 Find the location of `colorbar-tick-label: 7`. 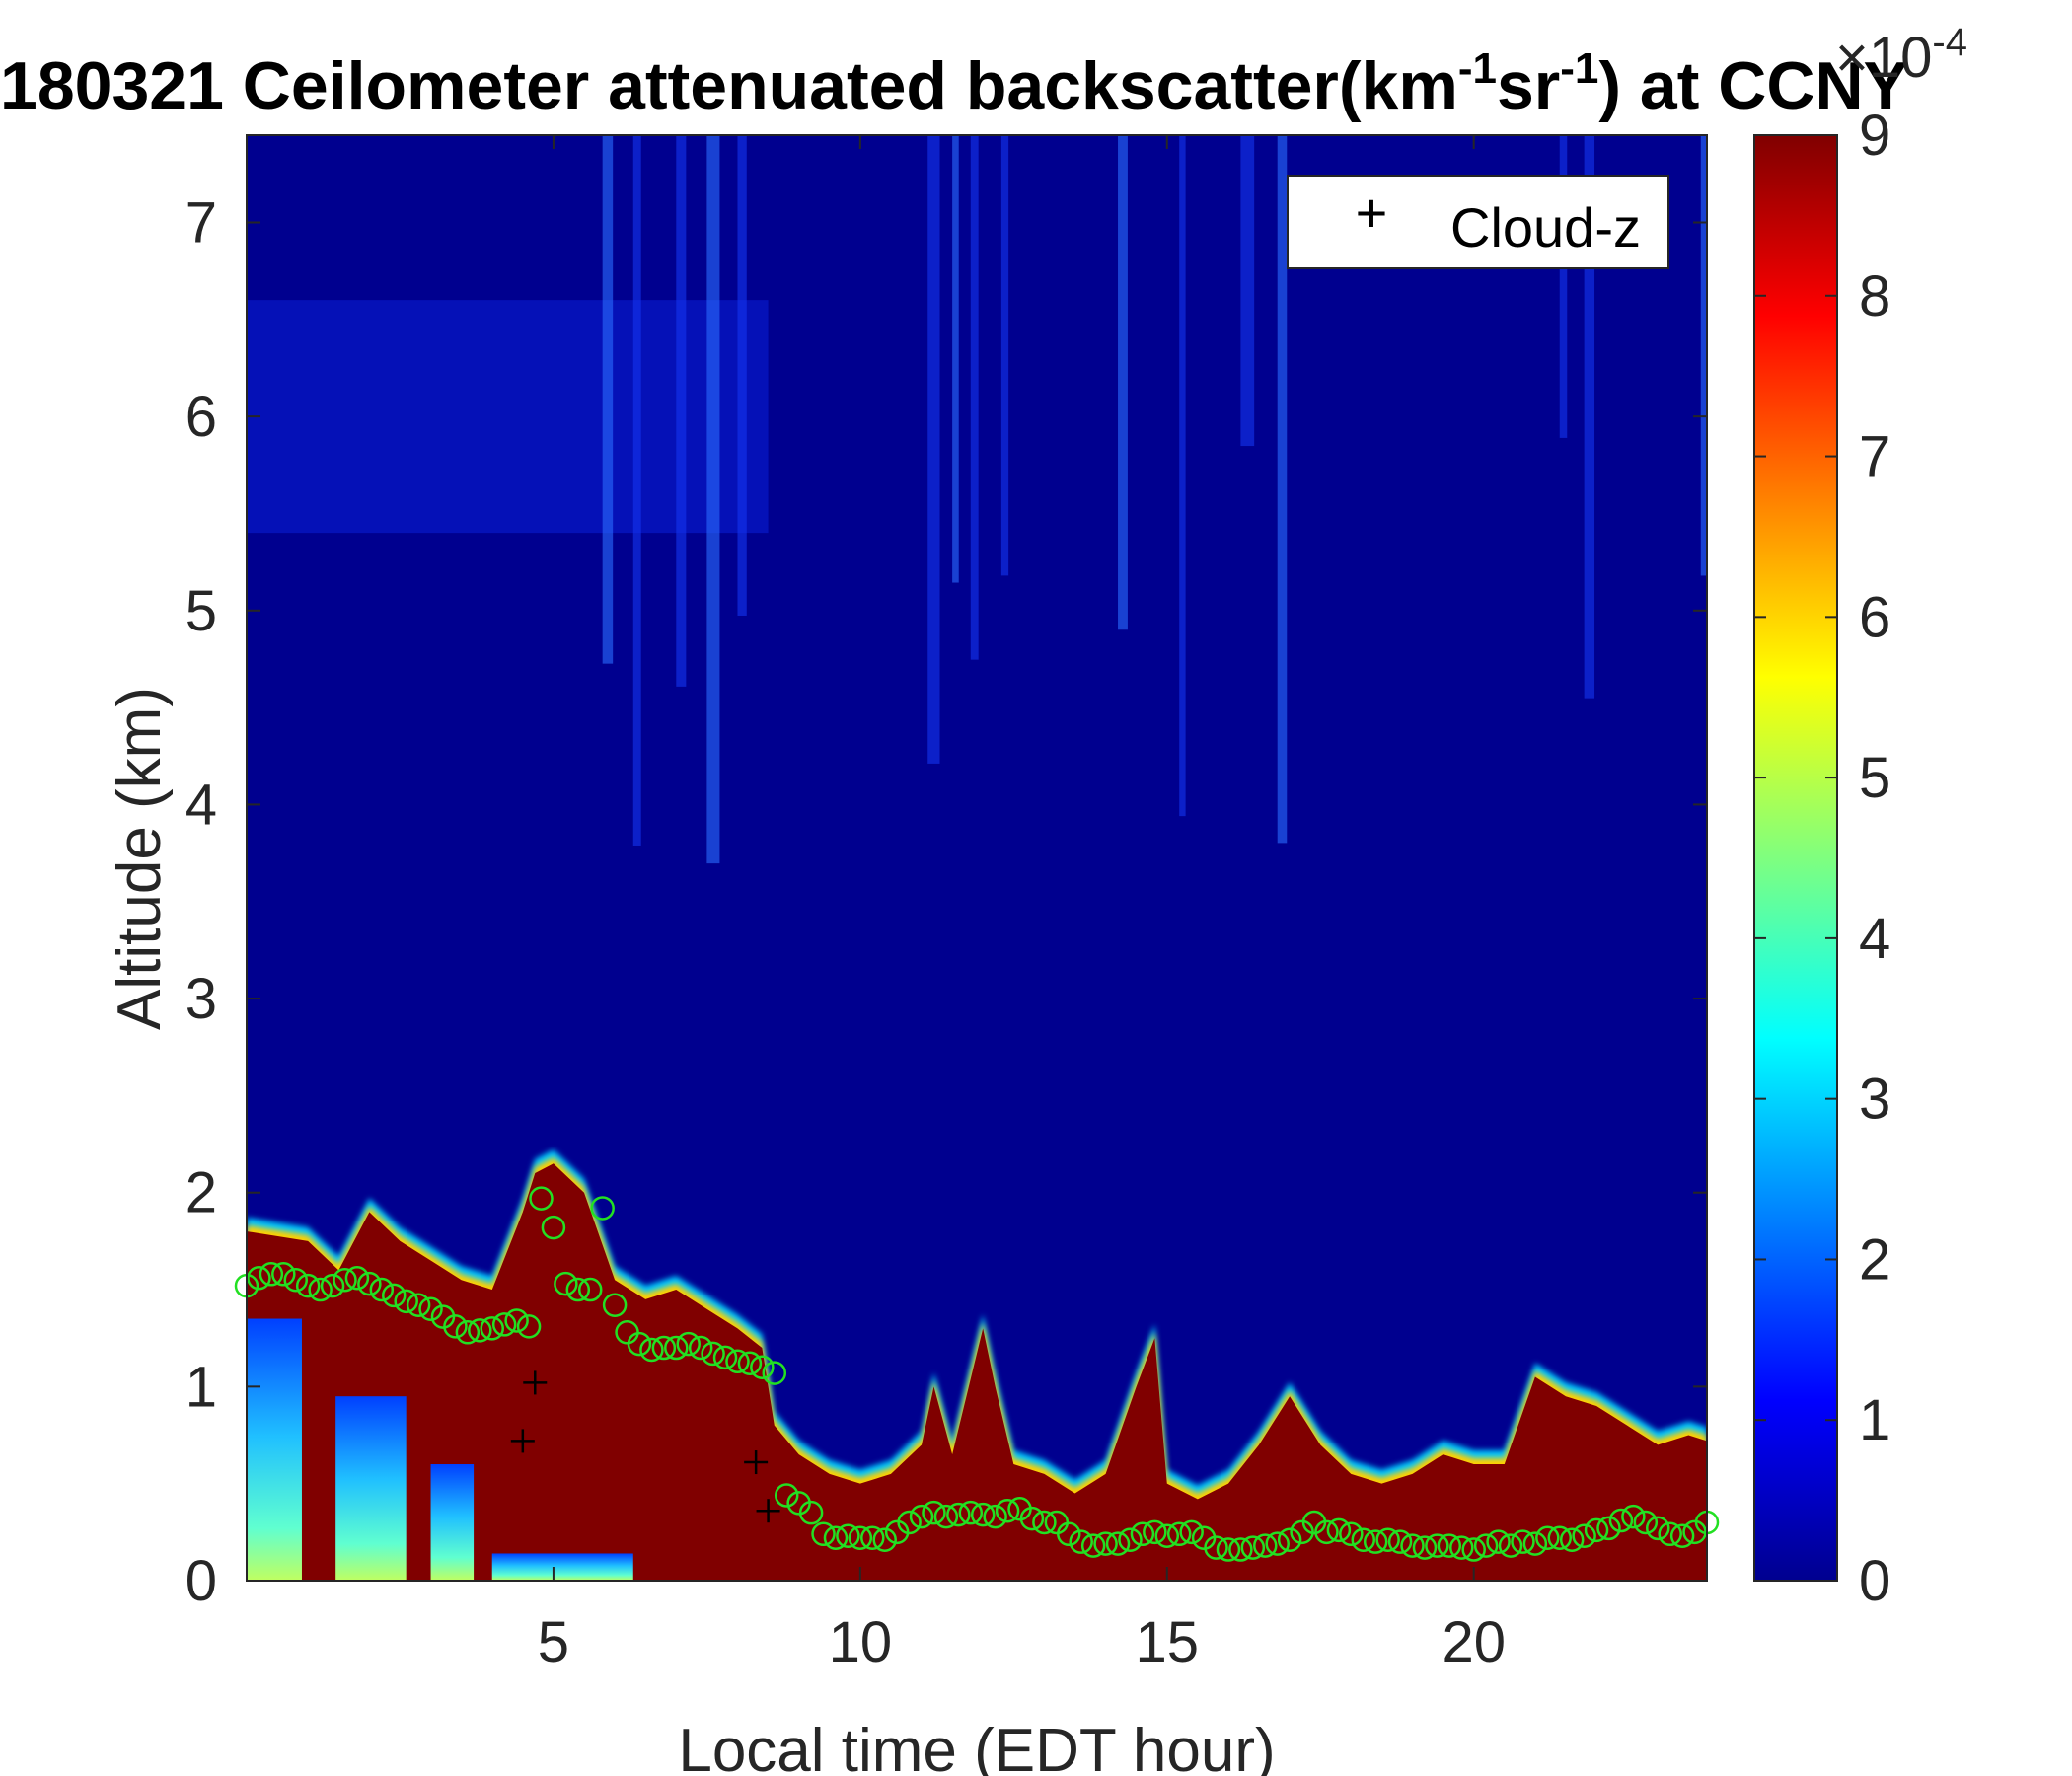

colorbar-tick-label: 7 is located at coordinates (1875, 457).